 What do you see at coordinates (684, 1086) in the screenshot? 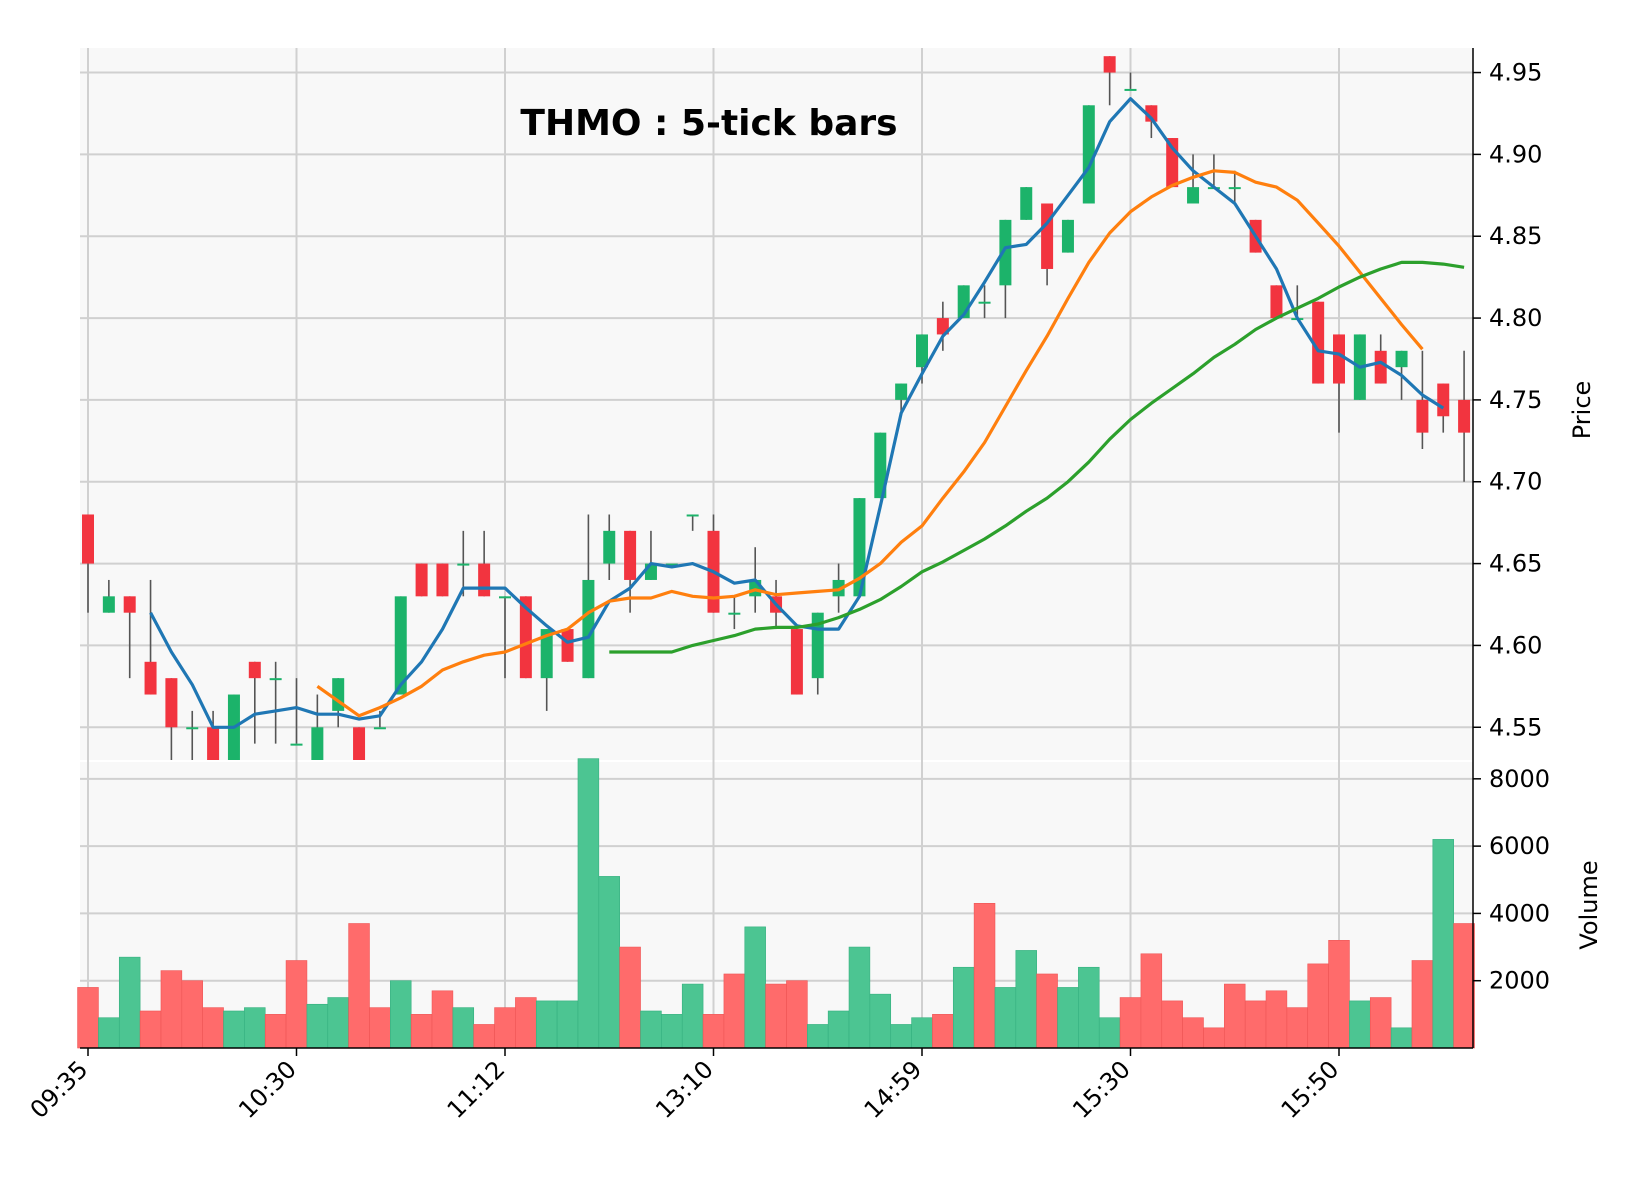
I see `x-ticks: 09:35 10:30 11:12 13:10 14:59 15:30 15:50` at bounding box center [684, 1086].